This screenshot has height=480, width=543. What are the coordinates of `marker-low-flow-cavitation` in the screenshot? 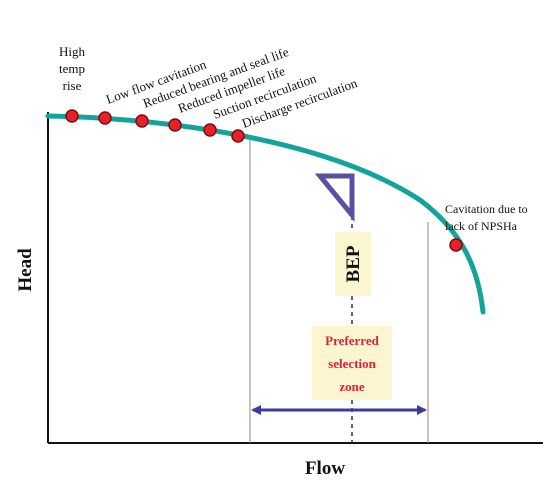 It's located at (105, 118).